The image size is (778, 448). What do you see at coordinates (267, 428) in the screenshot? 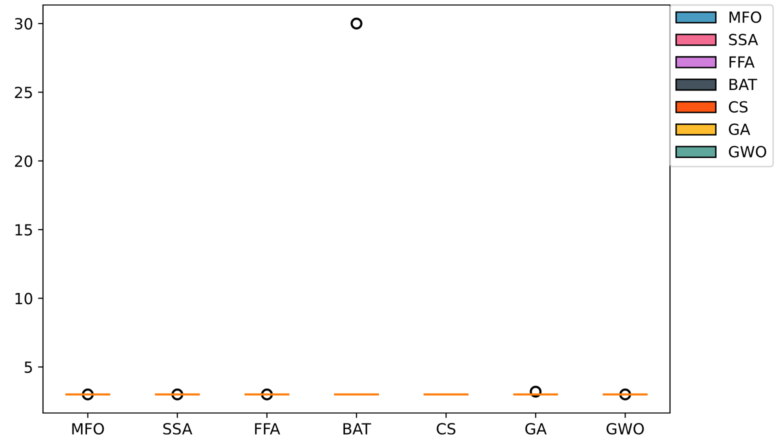
I see `x-tick-label: FFA` at bounding box center [267, 428].